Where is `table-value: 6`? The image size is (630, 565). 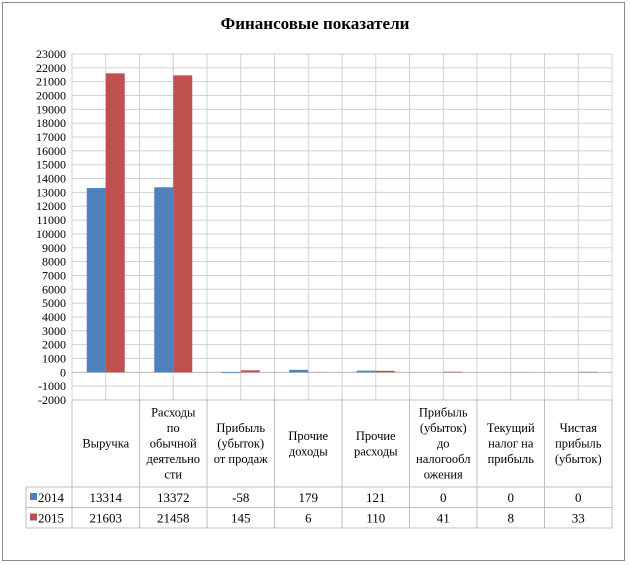
table-value: 6 is located at coordinates (308, 518).